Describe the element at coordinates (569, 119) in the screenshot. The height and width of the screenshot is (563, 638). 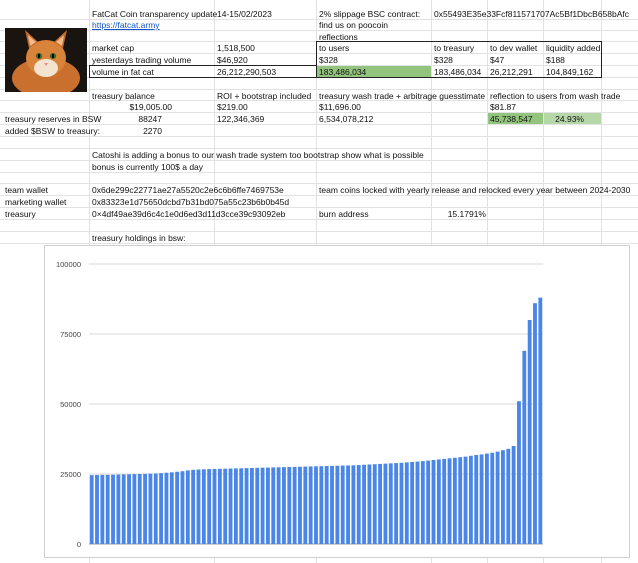
I see `wash-reflection-pct: 24.93%` at that location.